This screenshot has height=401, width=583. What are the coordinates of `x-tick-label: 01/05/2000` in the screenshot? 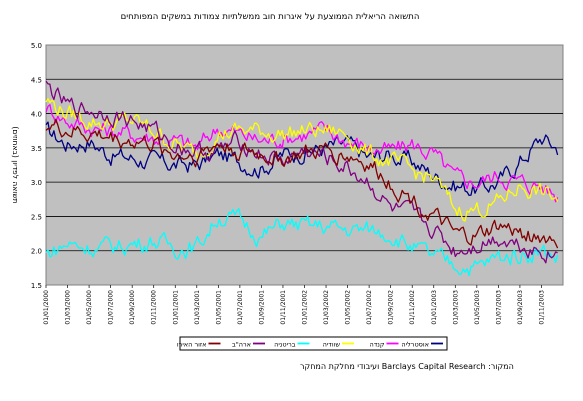 It's located at (89, 307).